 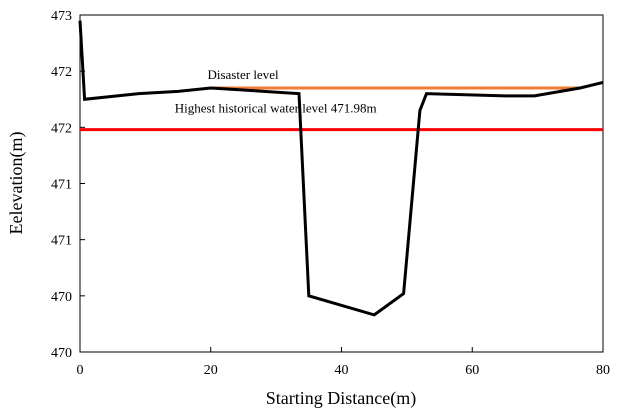 I want to click on x-tick-label-4: 80, so click(x=603, y=370).